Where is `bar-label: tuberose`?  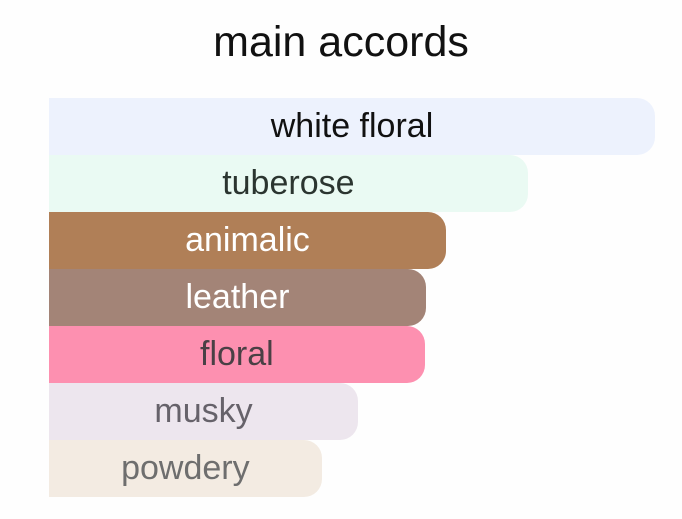
bar-label: tuberose is located at coordinates (288, 183).